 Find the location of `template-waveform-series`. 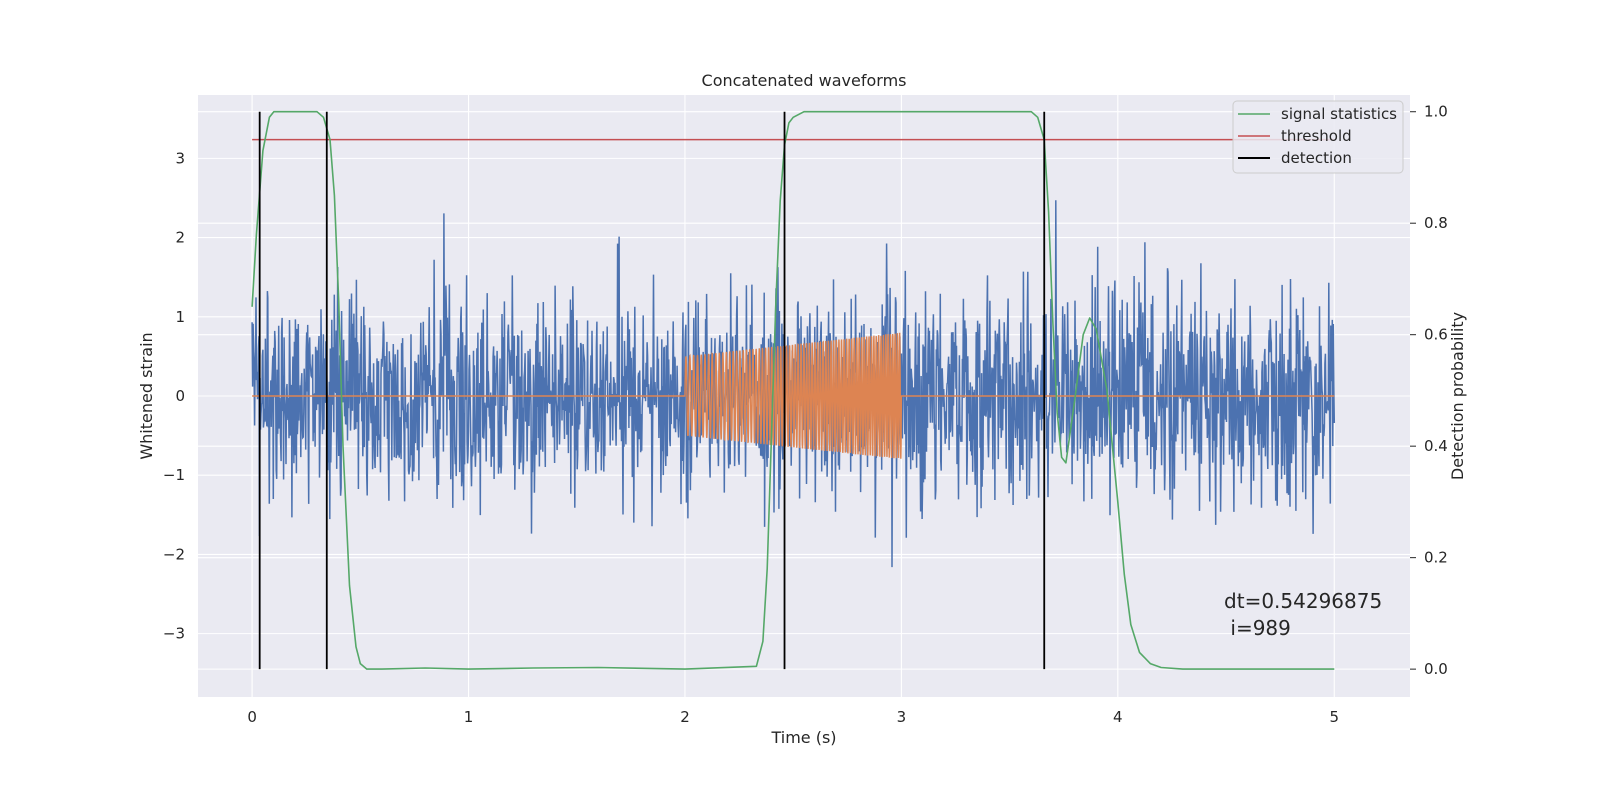

template-waveform-series is located at coordinates (793, 395).